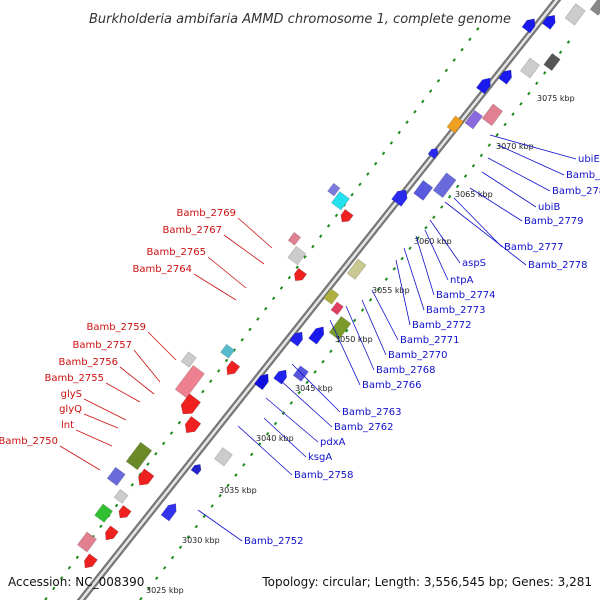 Image resolution: width=600 pixels, height=600 pixels. I want to click on forward-gene-label: Bamb_2777, so click(534, 247).